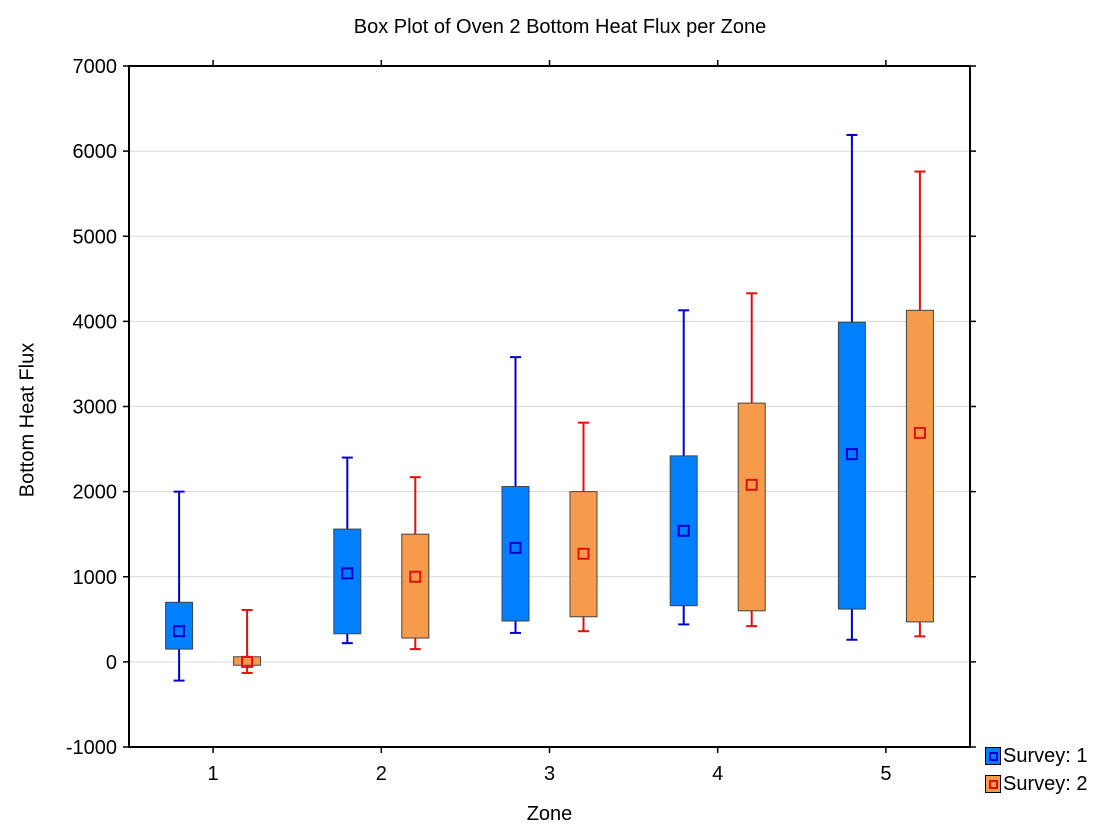 This screenshot has height=840, width=1120. Describe the element at coordinates (95, 152) in the screenshot. I see `y-tick-label: 6000` at that location.